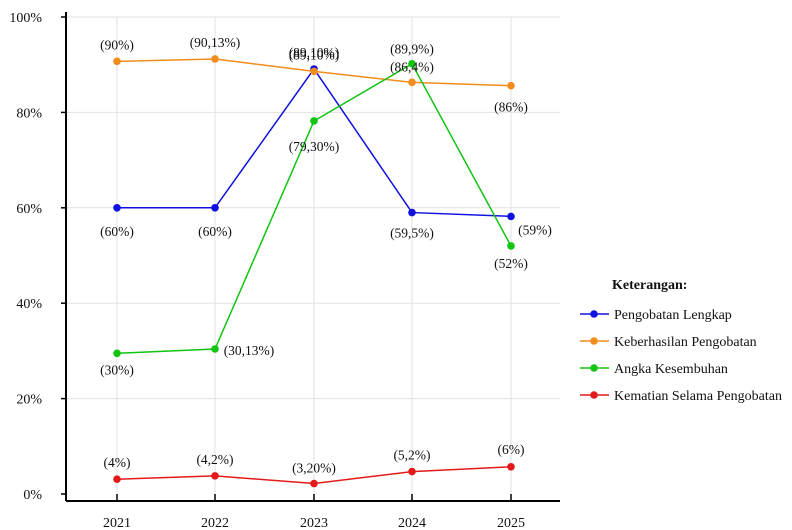 The image size is (792, 530). I want to click on x-tick-label: 2022, so click(215, 523).